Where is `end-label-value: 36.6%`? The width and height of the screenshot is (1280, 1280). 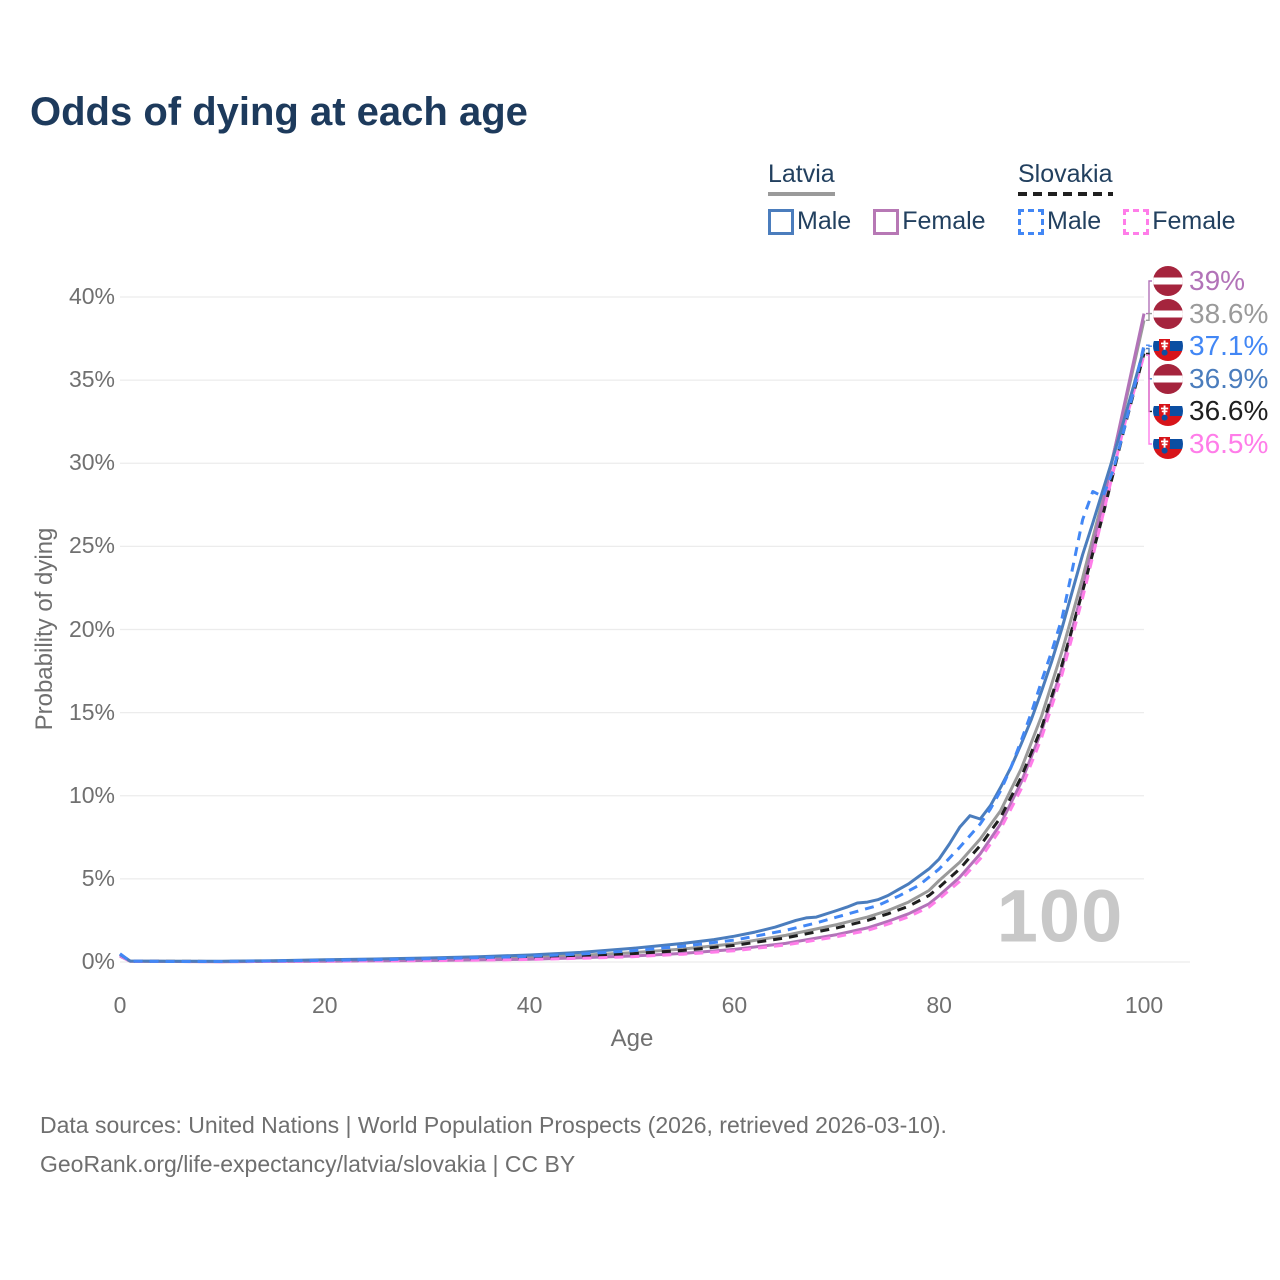
end-label-value: 36.6% is located at coordinates (1229, 411).